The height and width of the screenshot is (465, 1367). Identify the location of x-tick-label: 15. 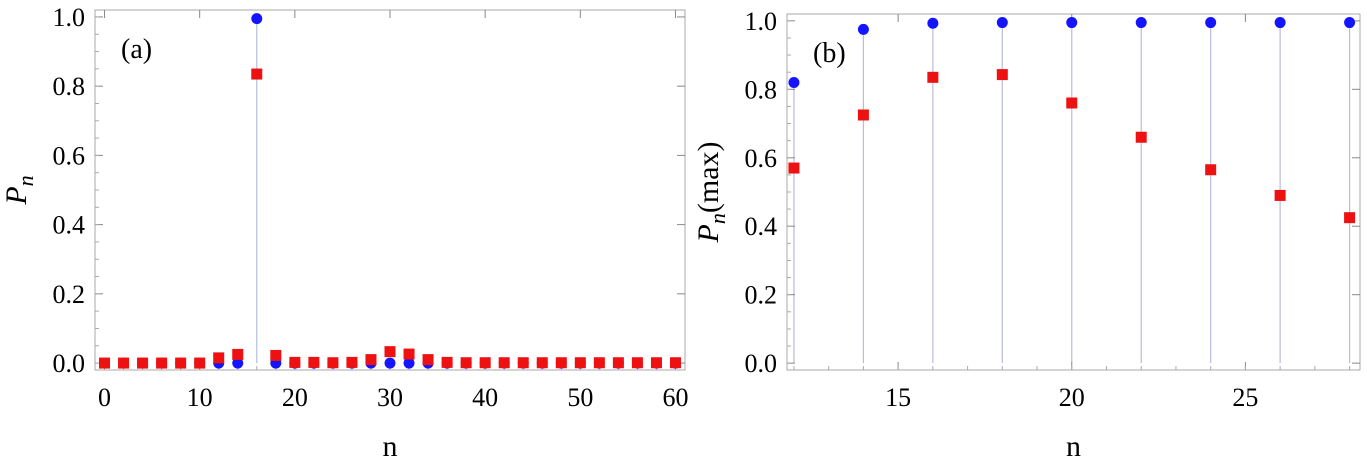
(898, 397).